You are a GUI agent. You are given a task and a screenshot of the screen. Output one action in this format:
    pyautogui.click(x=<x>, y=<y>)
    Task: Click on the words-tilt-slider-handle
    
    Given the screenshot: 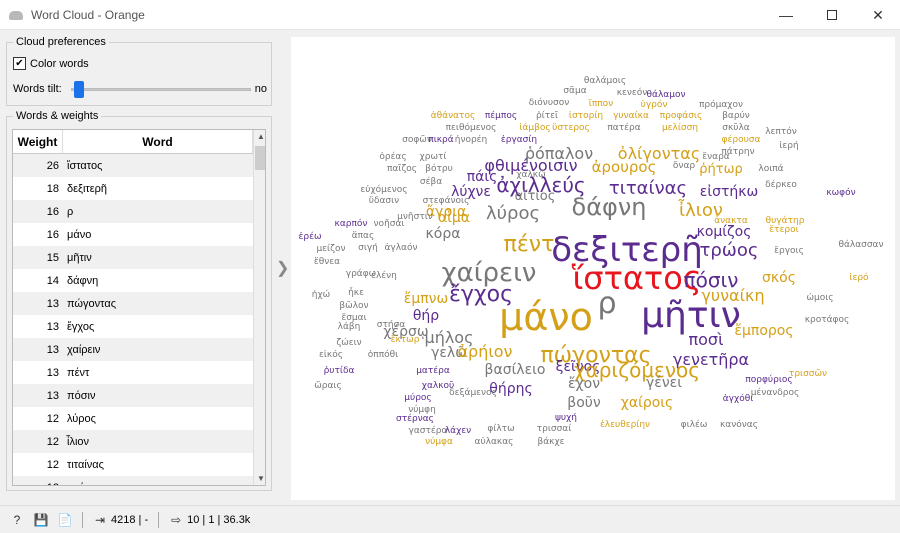 What is the action you would take?
    pyautogui.click(x=79, y=89)
    